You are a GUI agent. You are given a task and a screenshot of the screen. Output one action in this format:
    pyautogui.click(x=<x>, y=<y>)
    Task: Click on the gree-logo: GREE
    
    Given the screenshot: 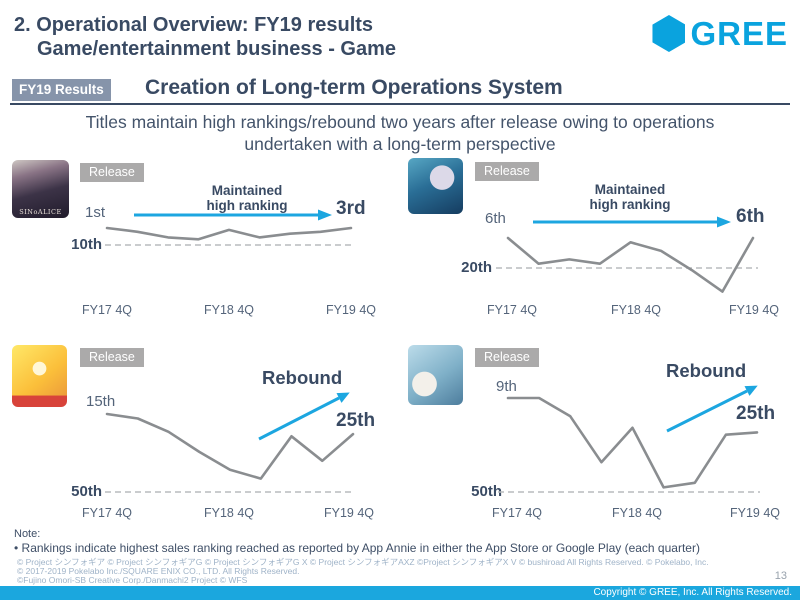 What is the action you would take?
    pyautogui.click(x=720, y=33)
    